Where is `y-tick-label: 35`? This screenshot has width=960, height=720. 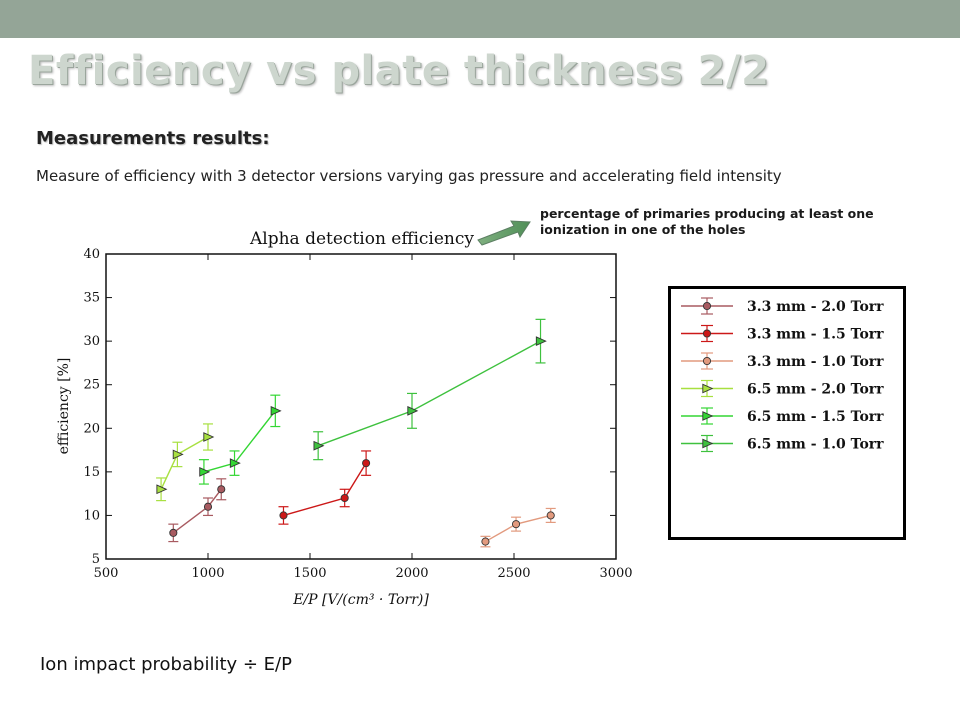
y-tick-label: 35 is located at coordinates (91, 298).